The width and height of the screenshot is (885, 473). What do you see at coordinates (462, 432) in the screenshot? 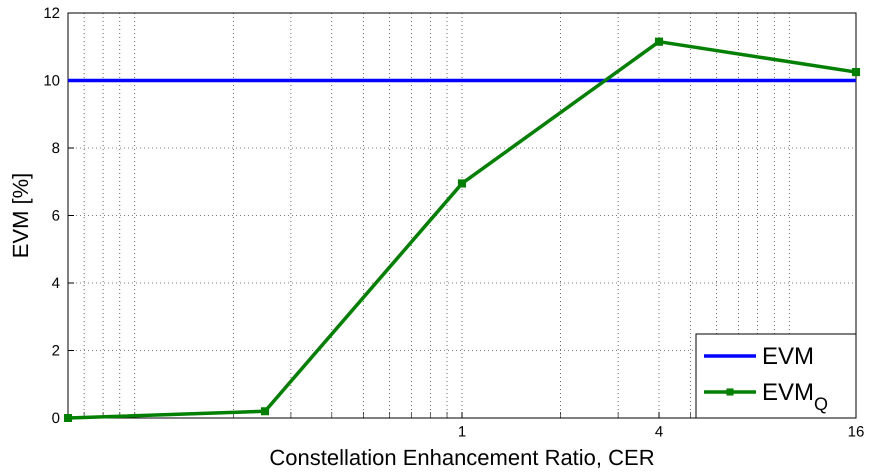
I see `x-tick-label: 1` at bounding box center [462, 432].